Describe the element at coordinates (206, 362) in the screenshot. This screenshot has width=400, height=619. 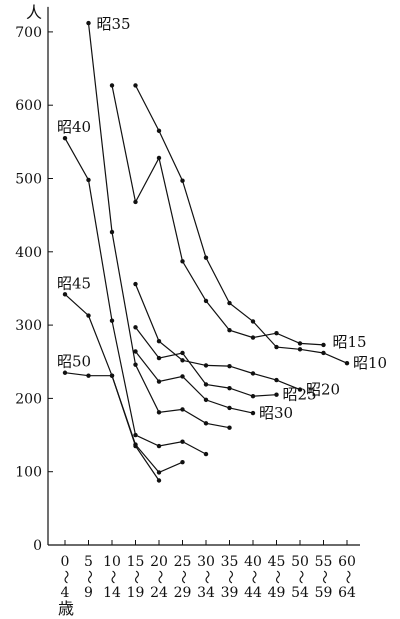
I see `series-昭25` at that location.